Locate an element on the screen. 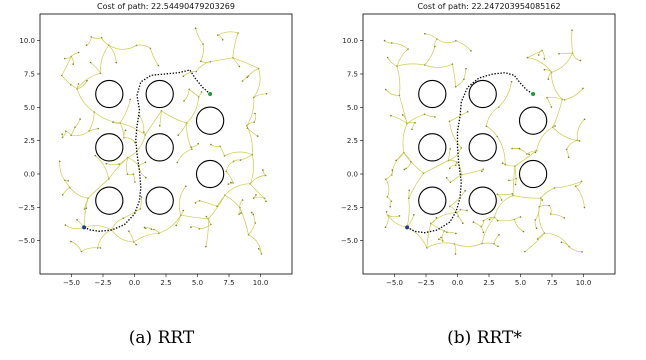 The height and width of the screenshot is (360, 646). y-tick-label: 0.0 is located at coordinates (352, 175).